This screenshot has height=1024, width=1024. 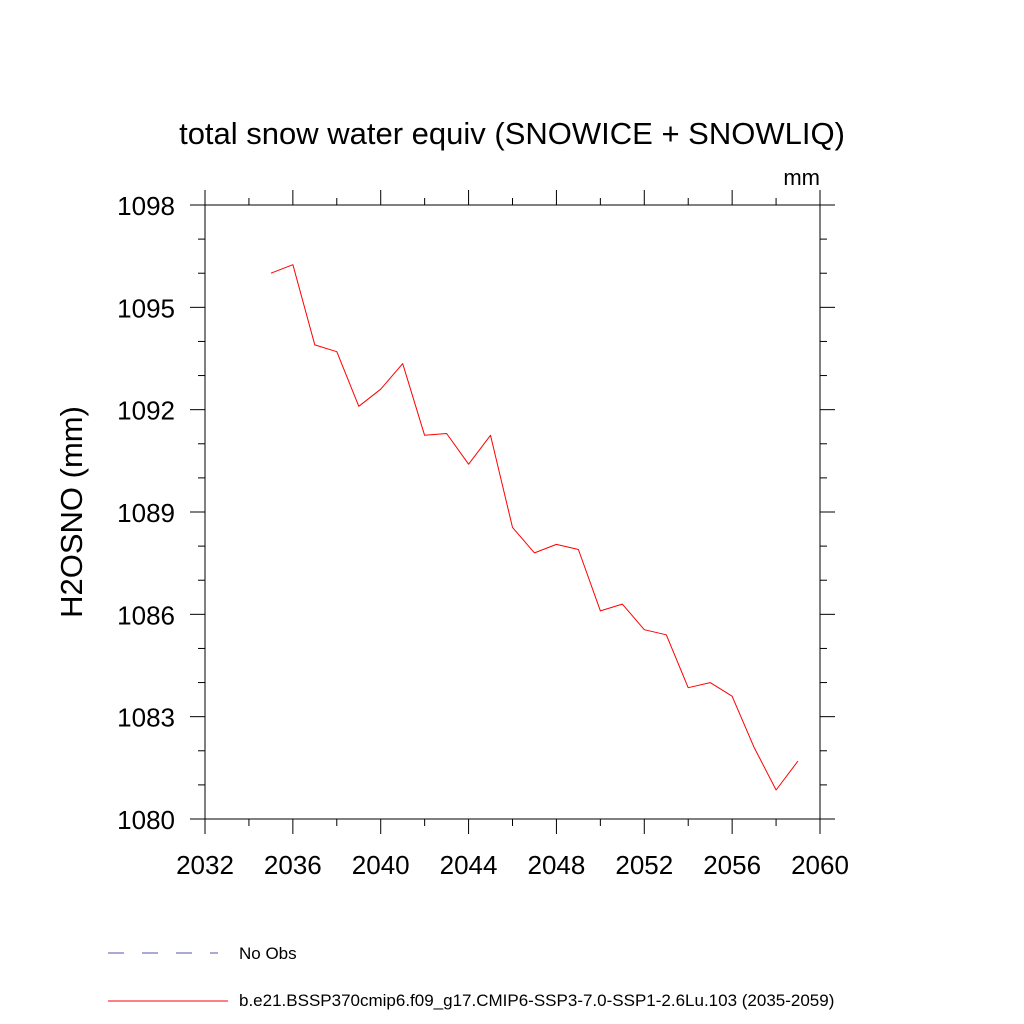 I want to click on legend-label-no-obs: No Obs, so click(x=268, y=953).